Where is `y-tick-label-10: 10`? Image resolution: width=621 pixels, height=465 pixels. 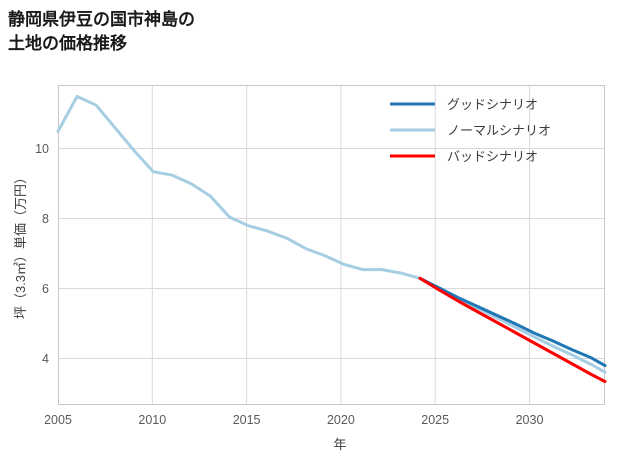 y-tick-label-10: 10 is located at coordinates (42, 149).